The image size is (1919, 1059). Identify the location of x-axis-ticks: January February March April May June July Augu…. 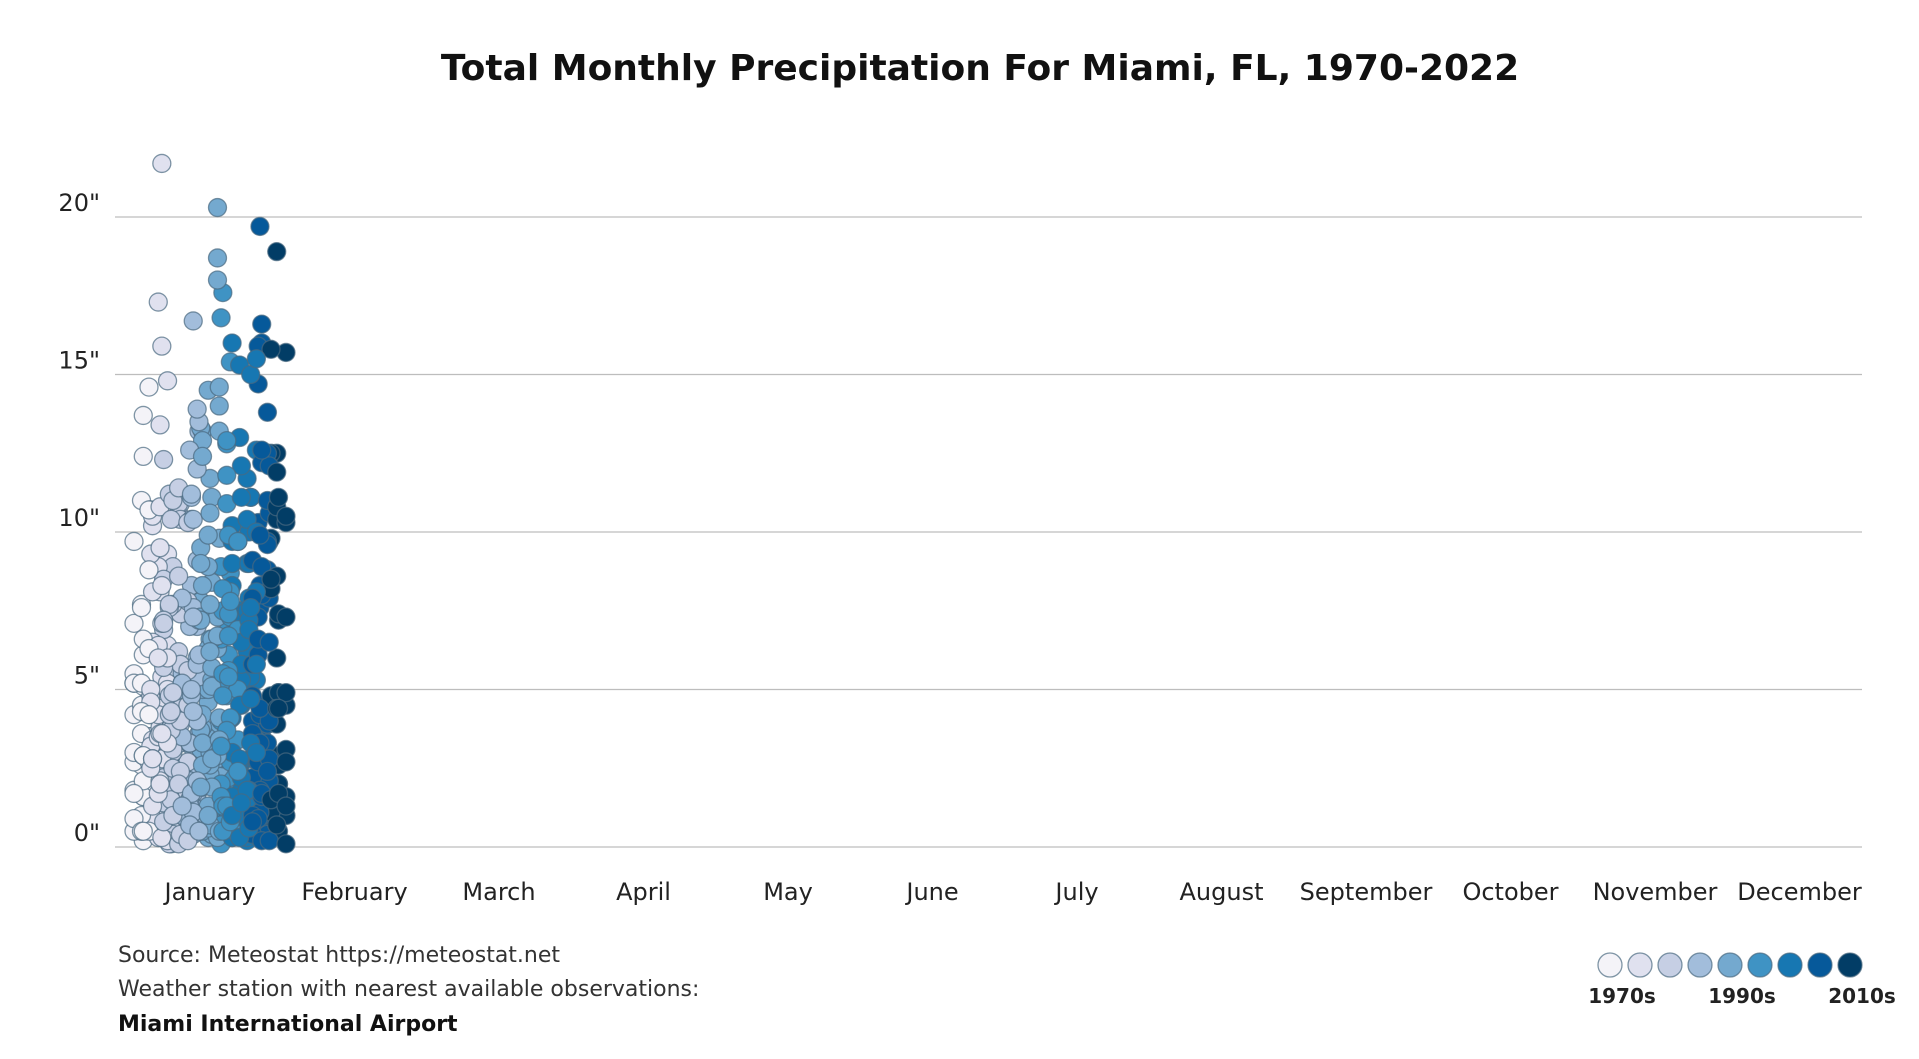
(1012, 892).